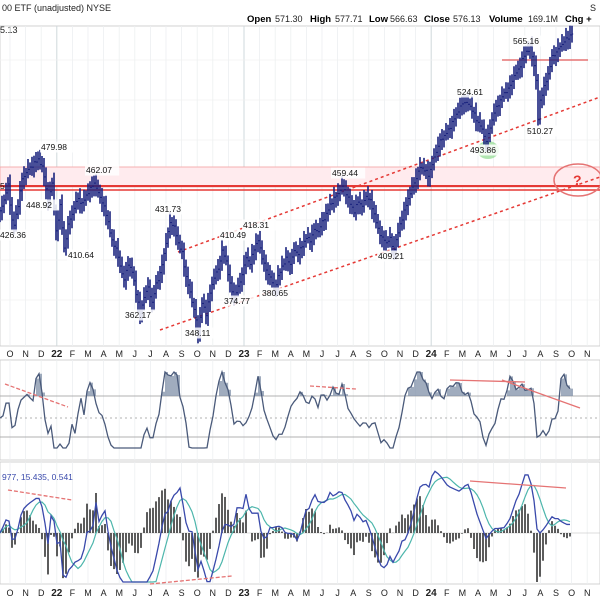 The image size is (600, 600). I want to click on annotation-label: 426.36, so click(13, 235).